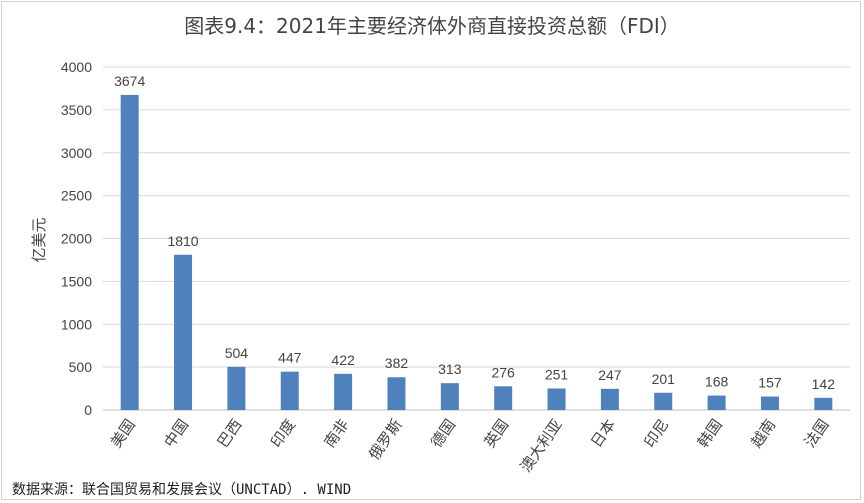 Image resolution: width=864 pixels, height=503 pixels. I want to click on y-tick-label: 4000, so click(76, 67).